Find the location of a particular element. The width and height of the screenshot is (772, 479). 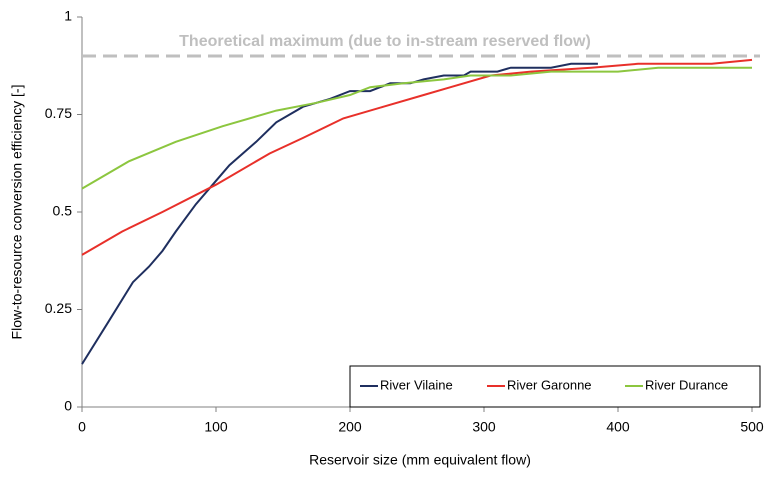

x-tick-label: 300 is located at coordinates (484, 427).